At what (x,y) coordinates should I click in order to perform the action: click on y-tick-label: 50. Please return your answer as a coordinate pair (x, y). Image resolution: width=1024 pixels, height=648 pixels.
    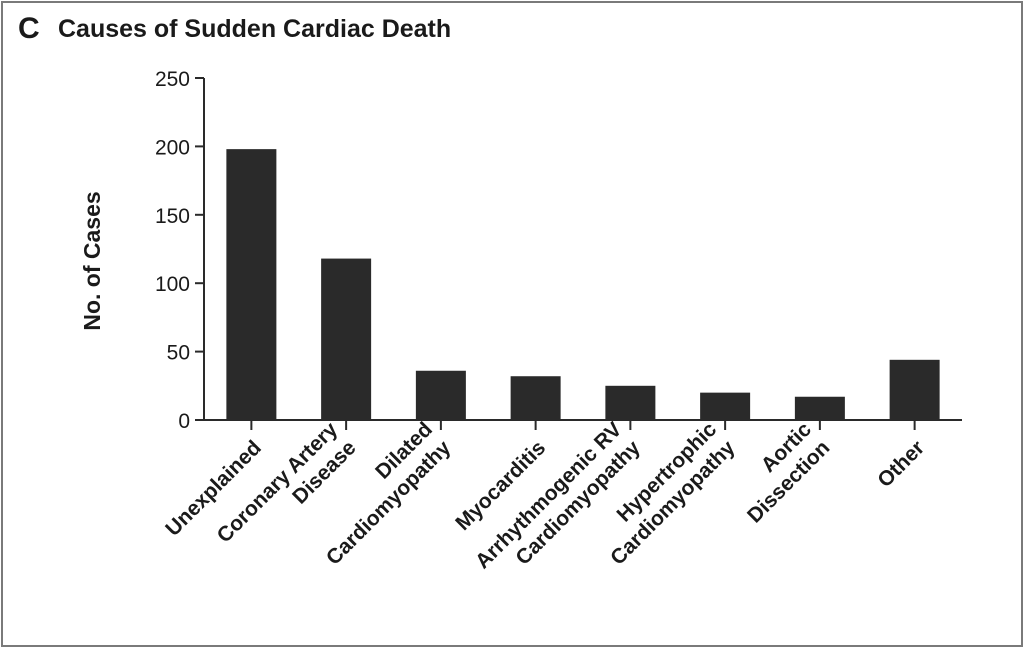
    Looking at the image, I should click on (178, 353).